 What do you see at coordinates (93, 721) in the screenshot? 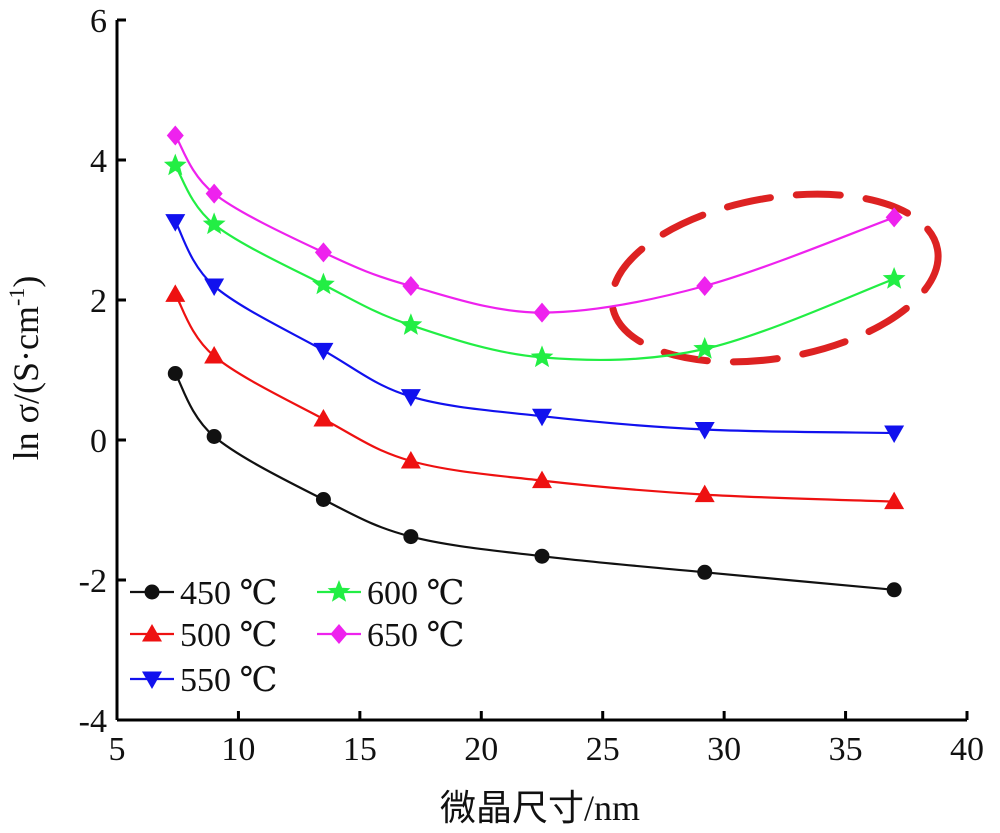
I see `y-tick-label: -4` at bounding box center [93, 721].